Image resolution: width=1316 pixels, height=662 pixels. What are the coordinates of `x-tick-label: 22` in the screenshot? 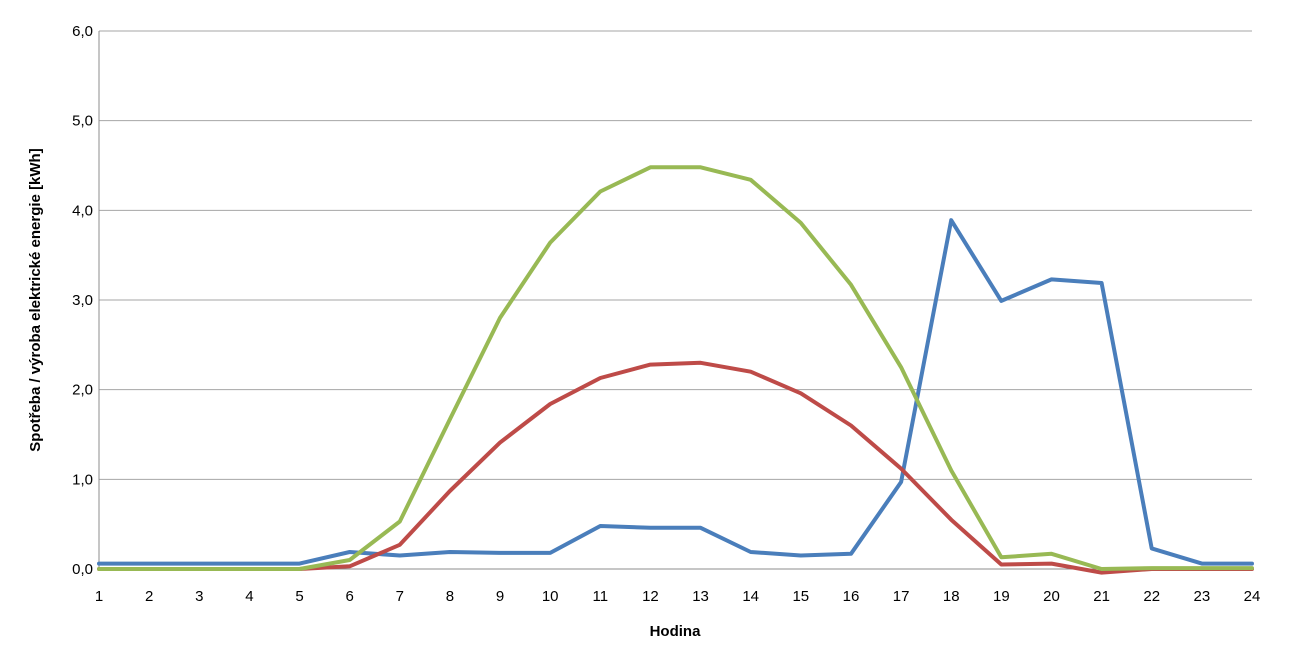 It's located at (1151, 596).